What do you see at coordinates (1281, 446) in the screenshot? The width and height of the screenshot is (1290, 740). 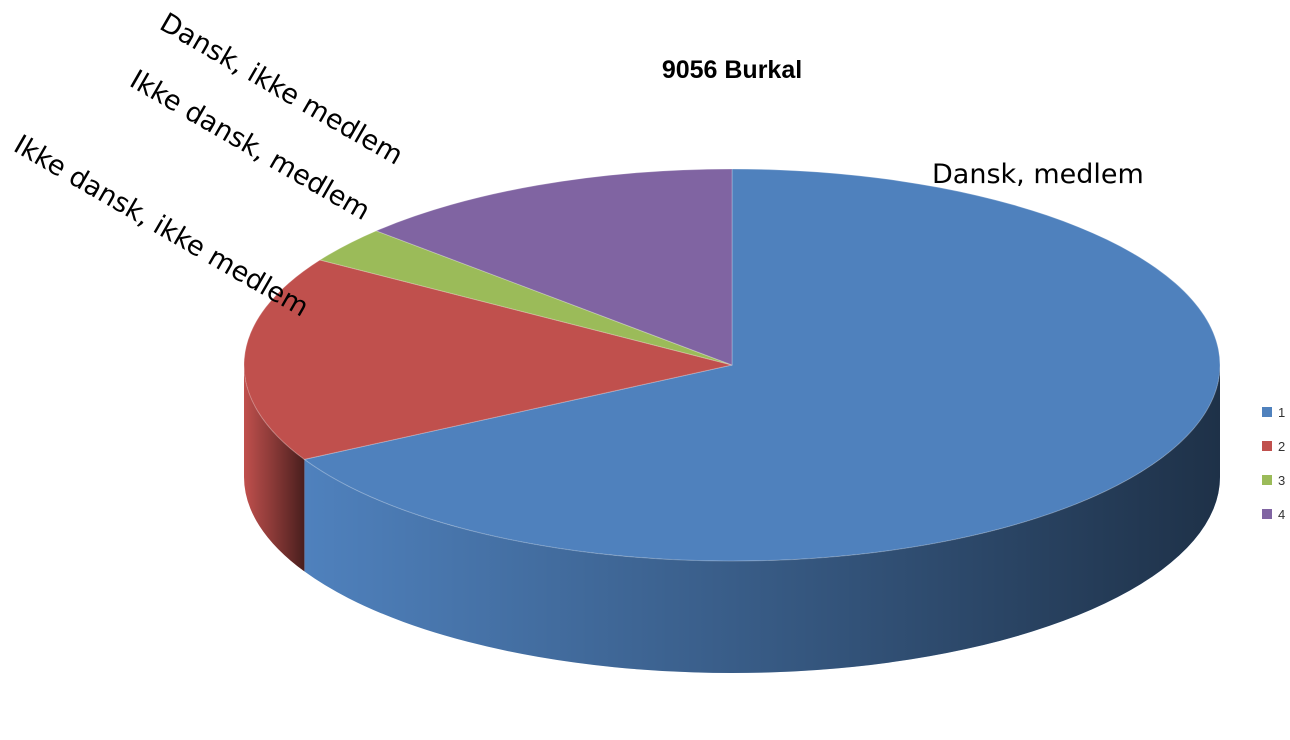 I see `legend-label-2: 2` at bounding box center [1281, 446].